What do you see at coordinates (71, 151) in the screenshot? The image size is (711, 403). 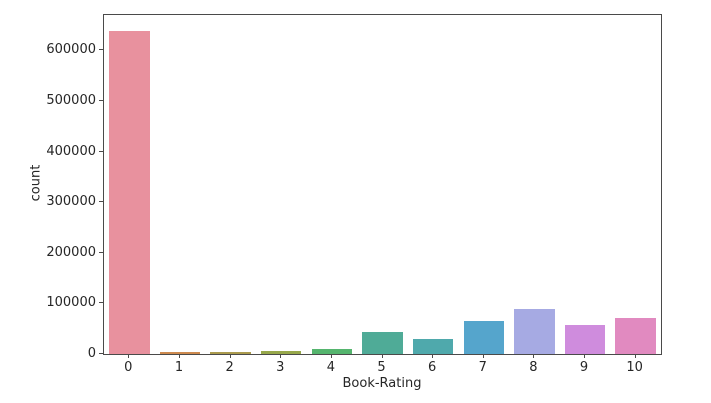 I see `y-tick-label: 400000` at bounding box center [71, 151].